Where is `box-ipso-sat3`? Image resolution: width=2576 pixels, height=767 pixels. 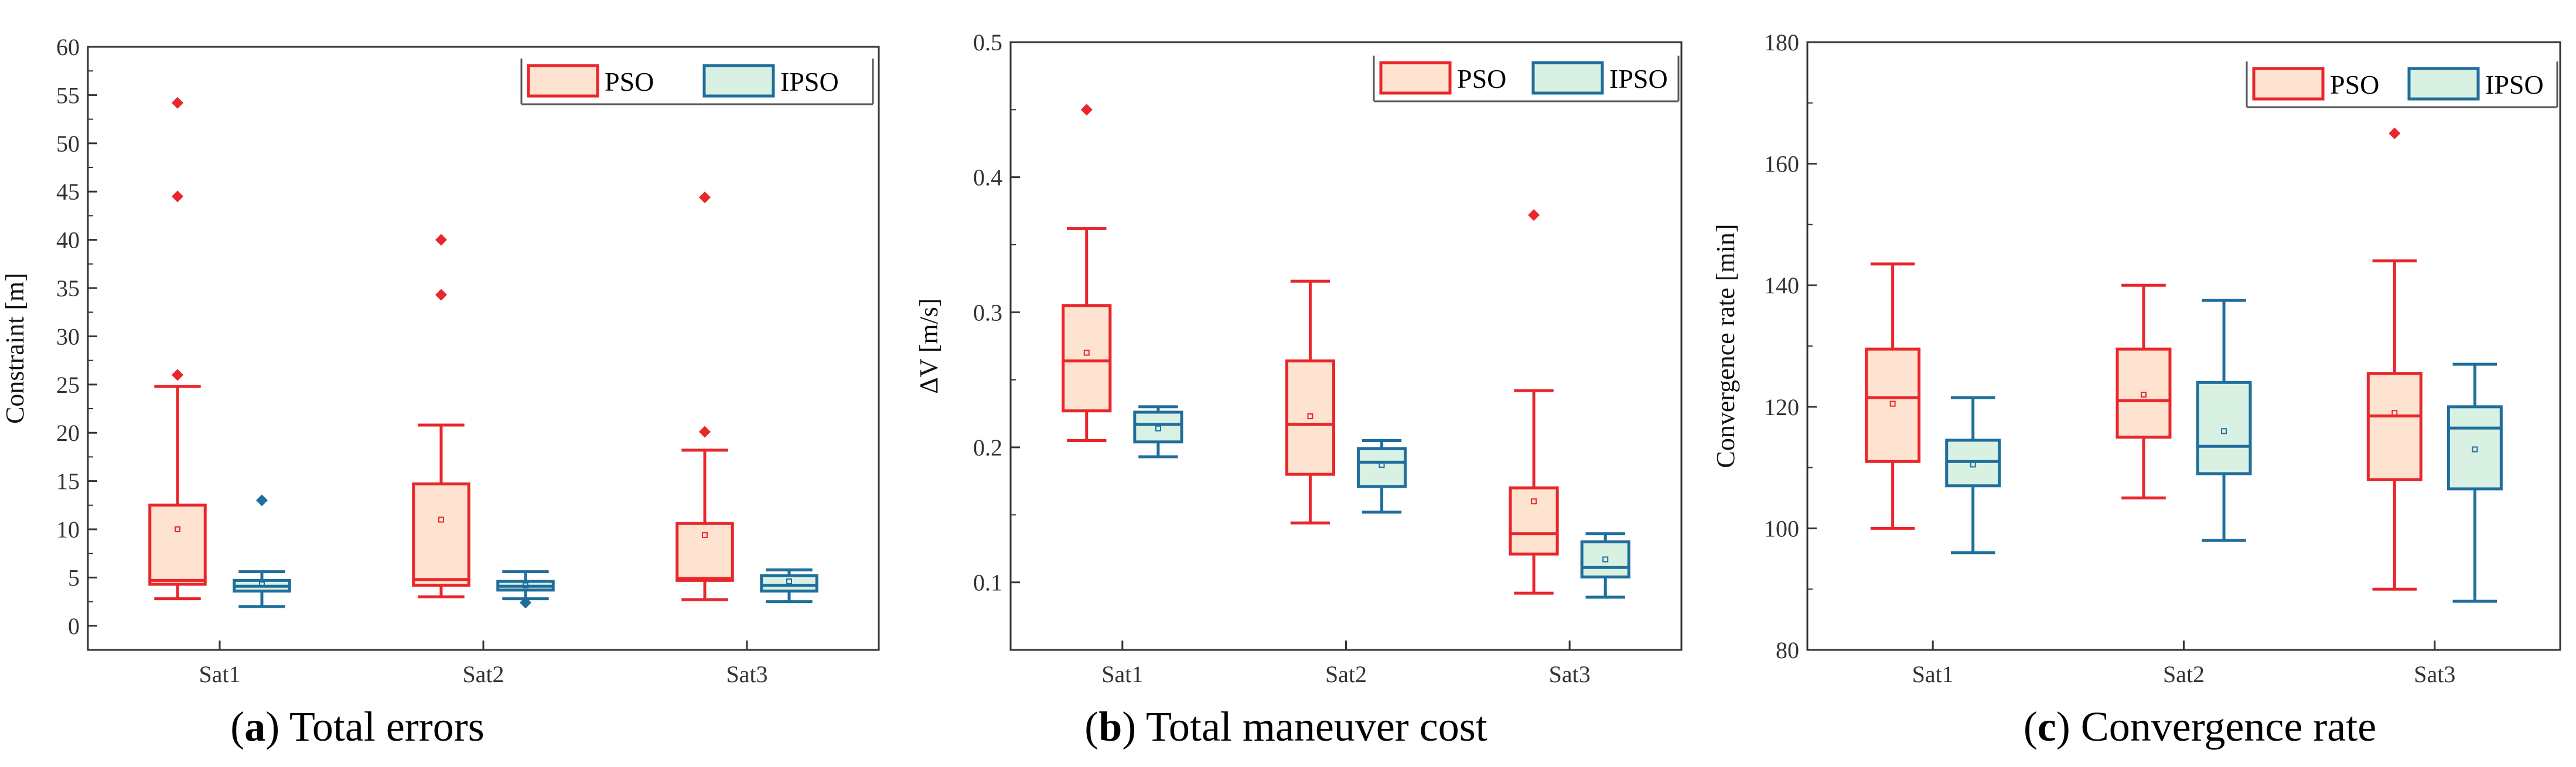 box-ipso-sat3 is located at coordinates (2475, 482).